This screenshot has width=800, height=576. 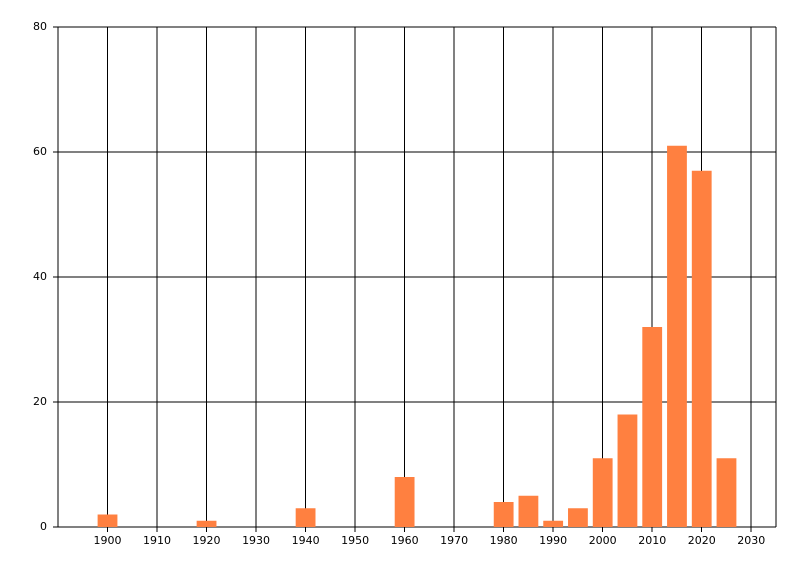 What do you see at coordinates (603, 540) in the screenshot?
I see `x-tick-label: 2000` at bounding box center [603, 540].